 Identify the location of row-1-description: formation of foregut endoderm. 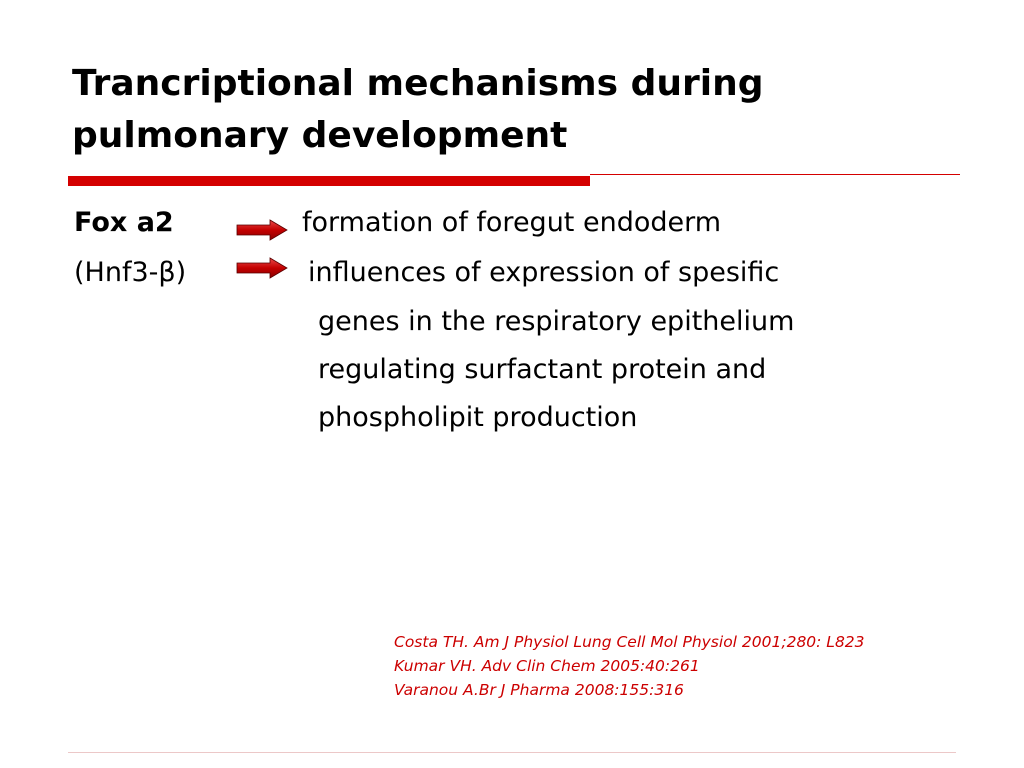
(512, 222).